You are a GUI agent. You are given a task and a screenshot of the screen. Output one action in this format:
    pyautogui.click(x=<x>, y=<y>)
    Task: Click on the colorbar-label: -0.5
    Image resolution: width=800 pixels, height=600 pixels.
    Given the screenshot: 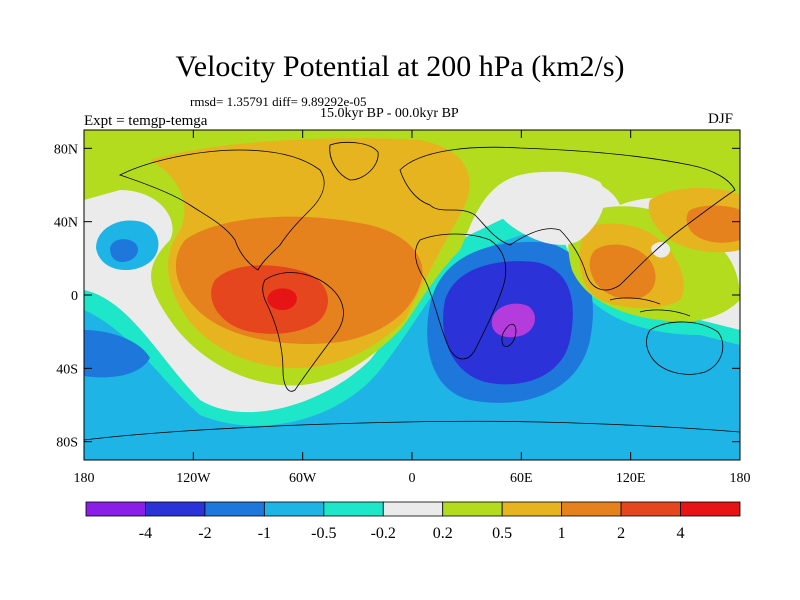 What is the action you would take?
    pyautogui.click(x=323, y=533)
    